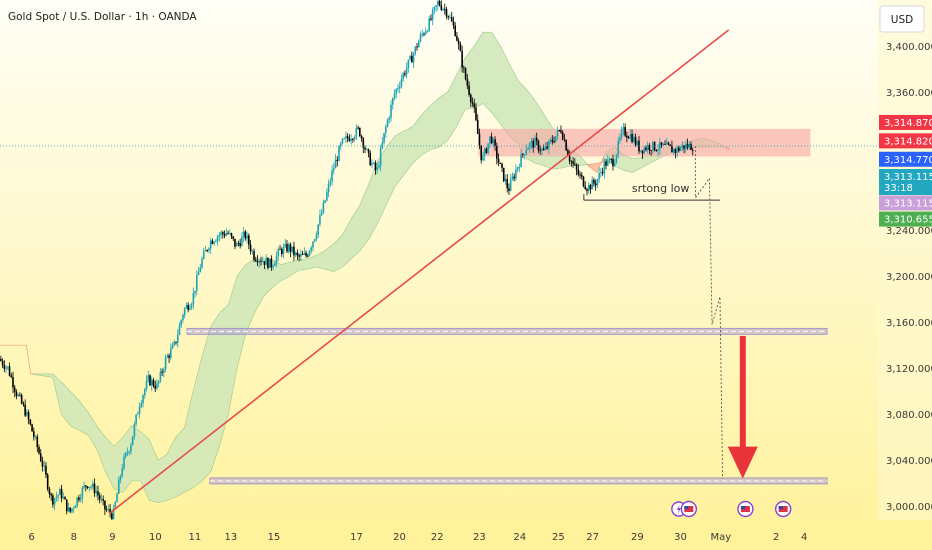 Image resolution: width=932 pixels, height=550 pixels. What do you see at coordinates (909, 507) in the screenshot?
I see `y-tick-label: 3,000.000` at bounding box center [909, 507].